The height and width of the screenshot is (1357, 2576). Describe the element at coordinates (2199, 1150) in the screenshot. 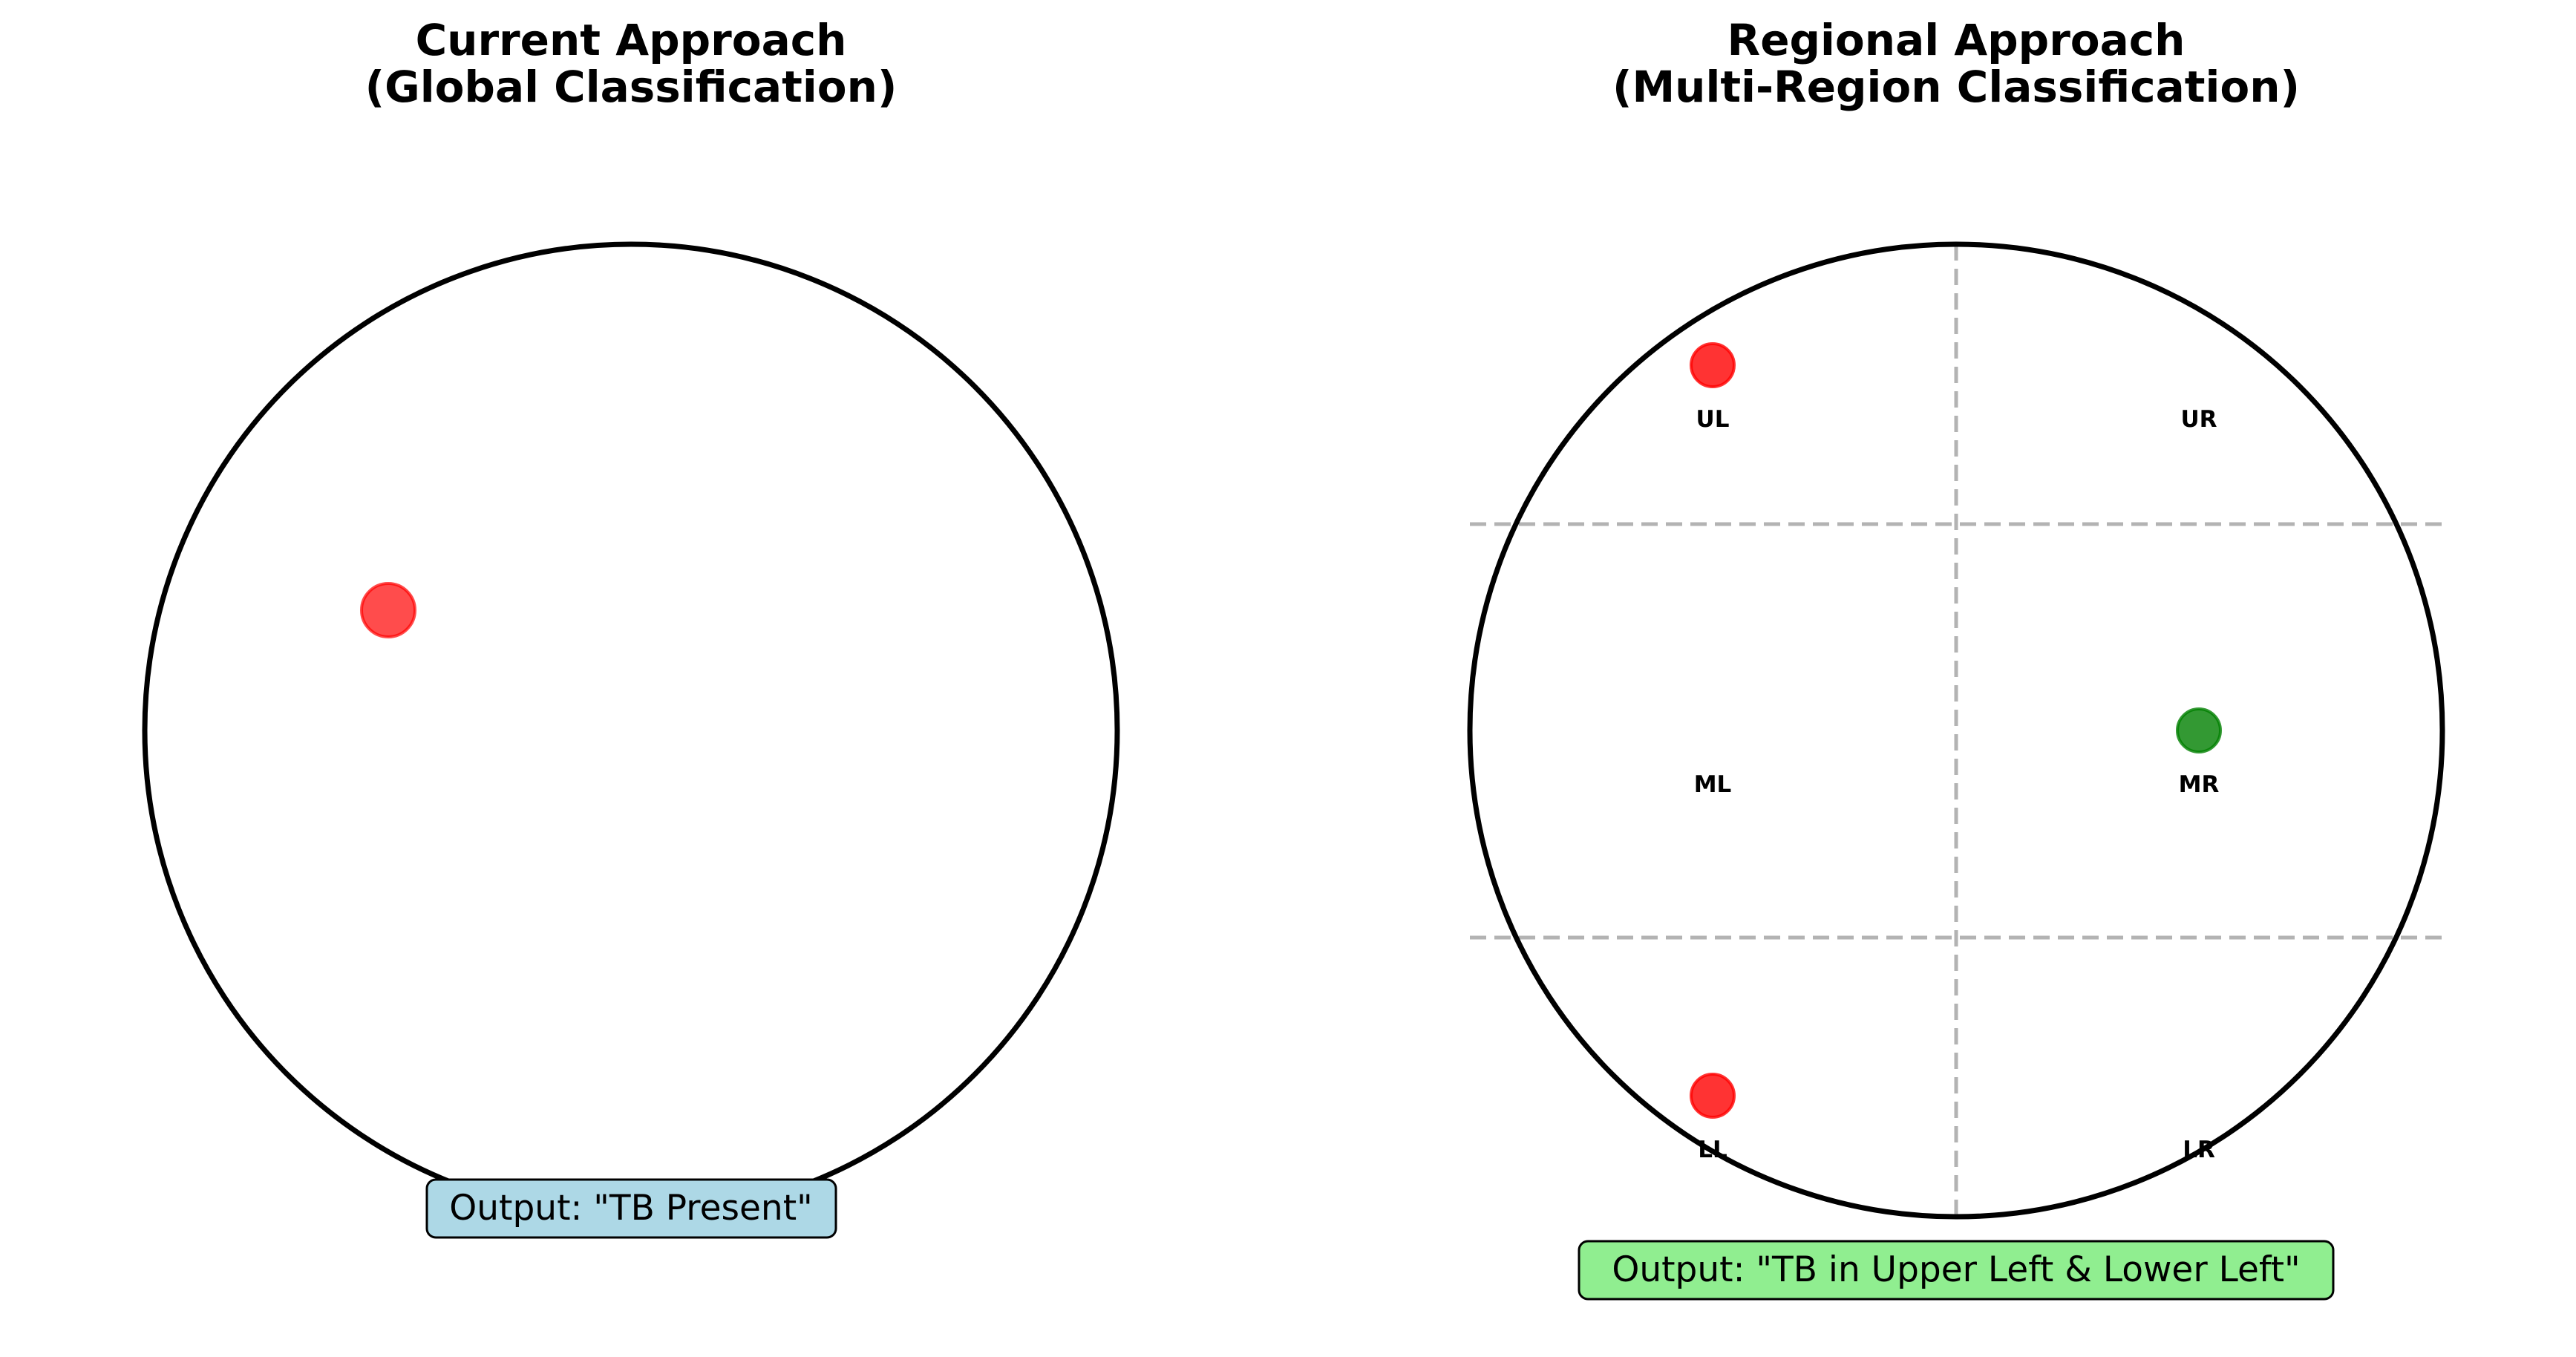

I see `region-label-lr: LR` at that location.